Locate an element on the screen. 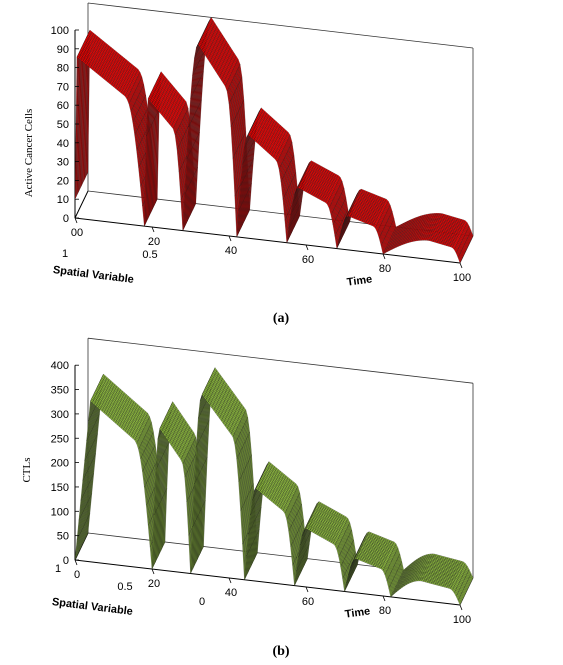 The image size is (563, 665). time-tick-label: 60 is located at coordinates (308, 260).